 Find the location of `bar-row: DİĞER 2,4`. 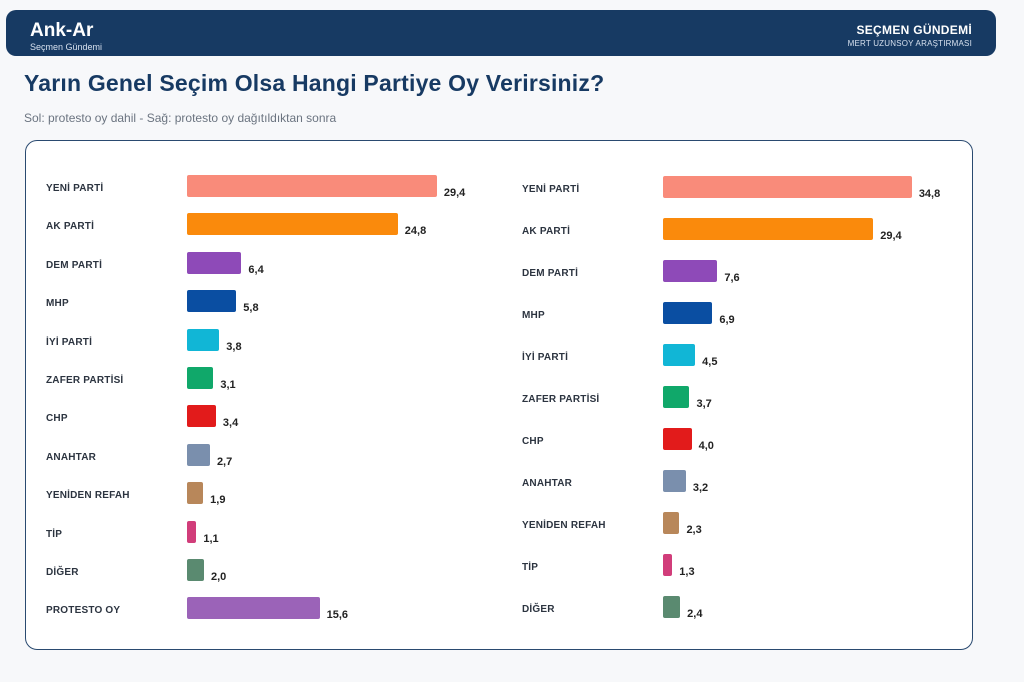

bar-row: DİĞER 2,4 is located at coordinates (742, 615).